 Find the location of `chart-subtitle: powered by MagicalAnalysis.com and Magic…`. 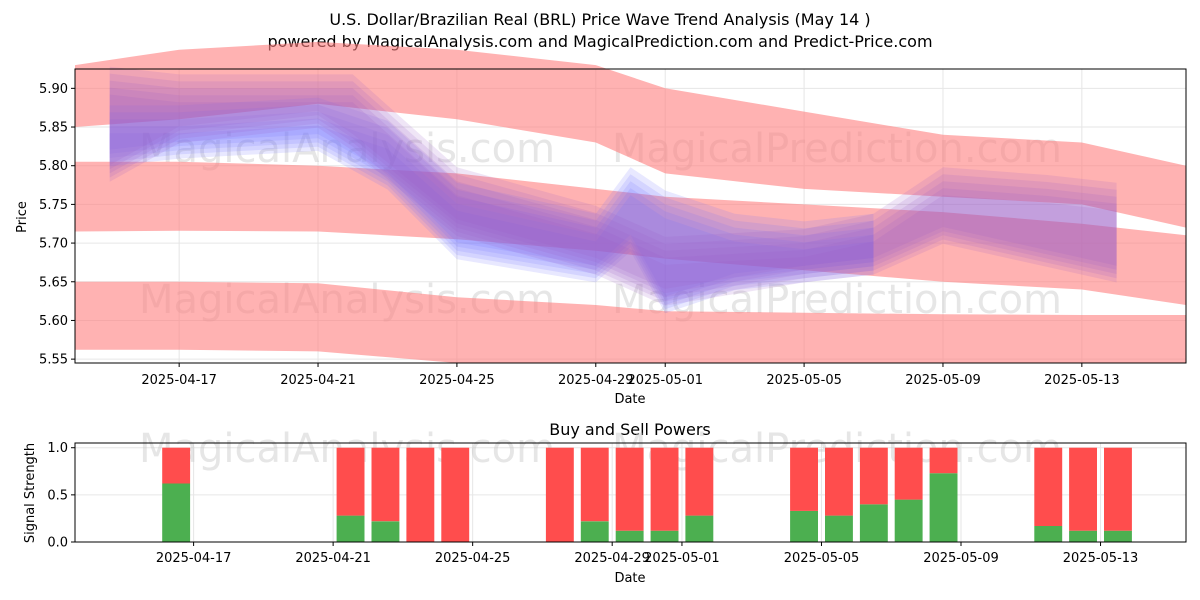

chart-subtitle: powered by MagicalAnalysis.com and Magic… is located at coordinates (599, 41).